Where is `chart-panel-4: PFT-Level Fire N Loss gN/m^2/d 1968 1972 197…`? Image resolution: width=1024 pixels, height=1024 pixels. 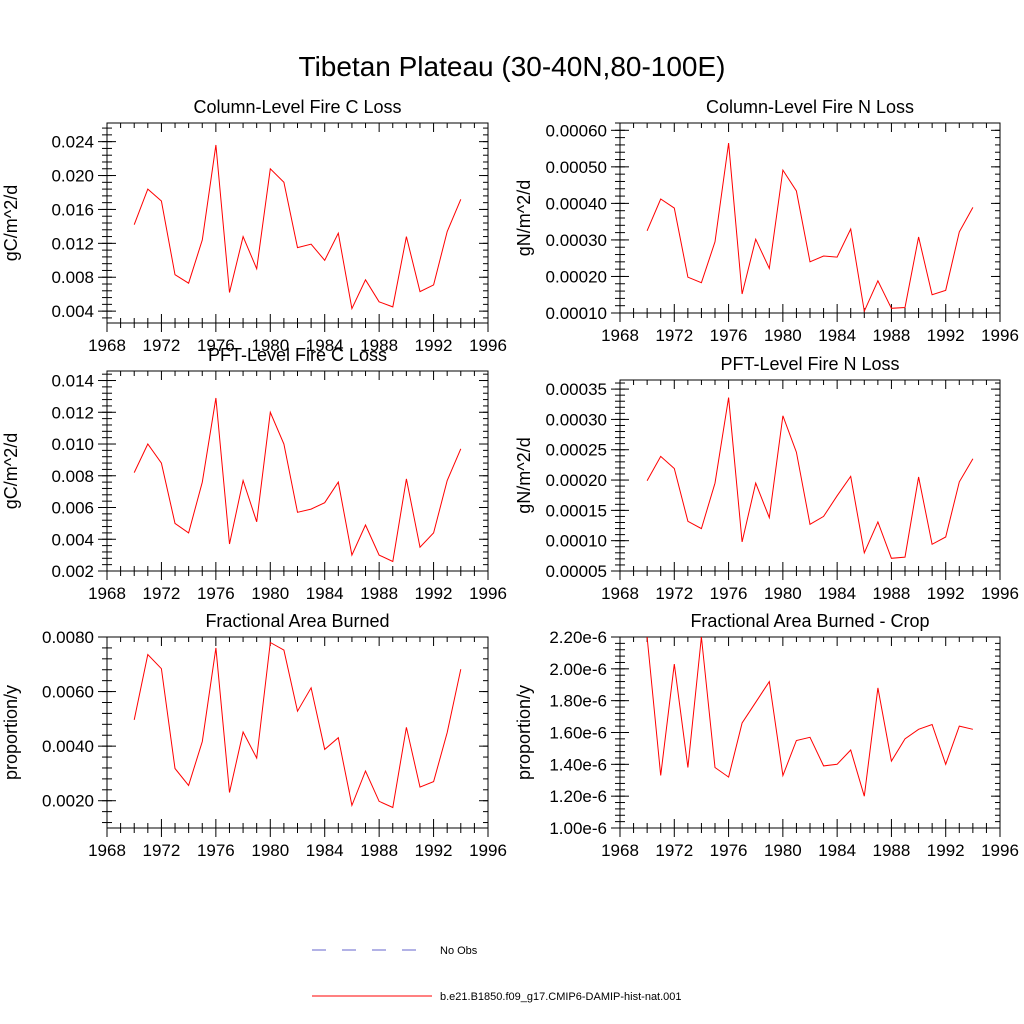
chart-panel-4: PFT-Level Fire N Loss gN/m^2/d 1968 1972 197… is located at coordinates (766, 478).